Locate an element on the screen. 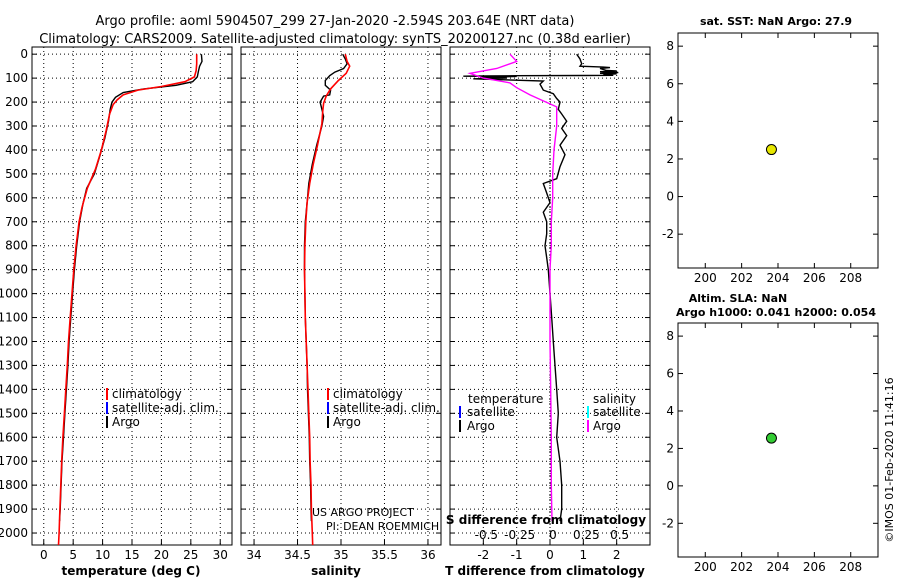 This screenshot has height=580, width=900. depth-tick-label: 700 is located at coordinates (16, 222).